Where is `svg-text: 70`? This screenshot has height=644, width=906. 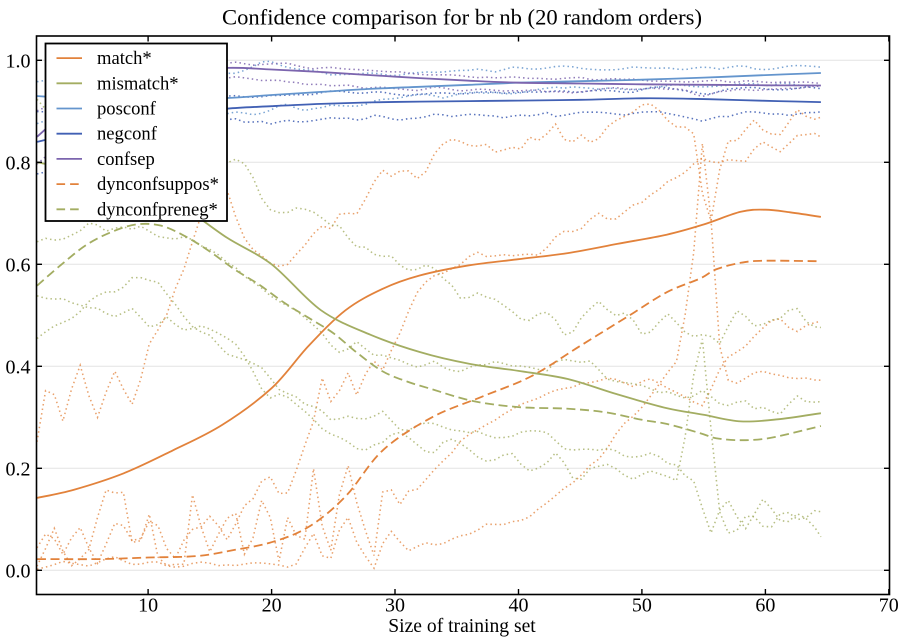 svg-text: 70 is located at coordinates (889, 606).